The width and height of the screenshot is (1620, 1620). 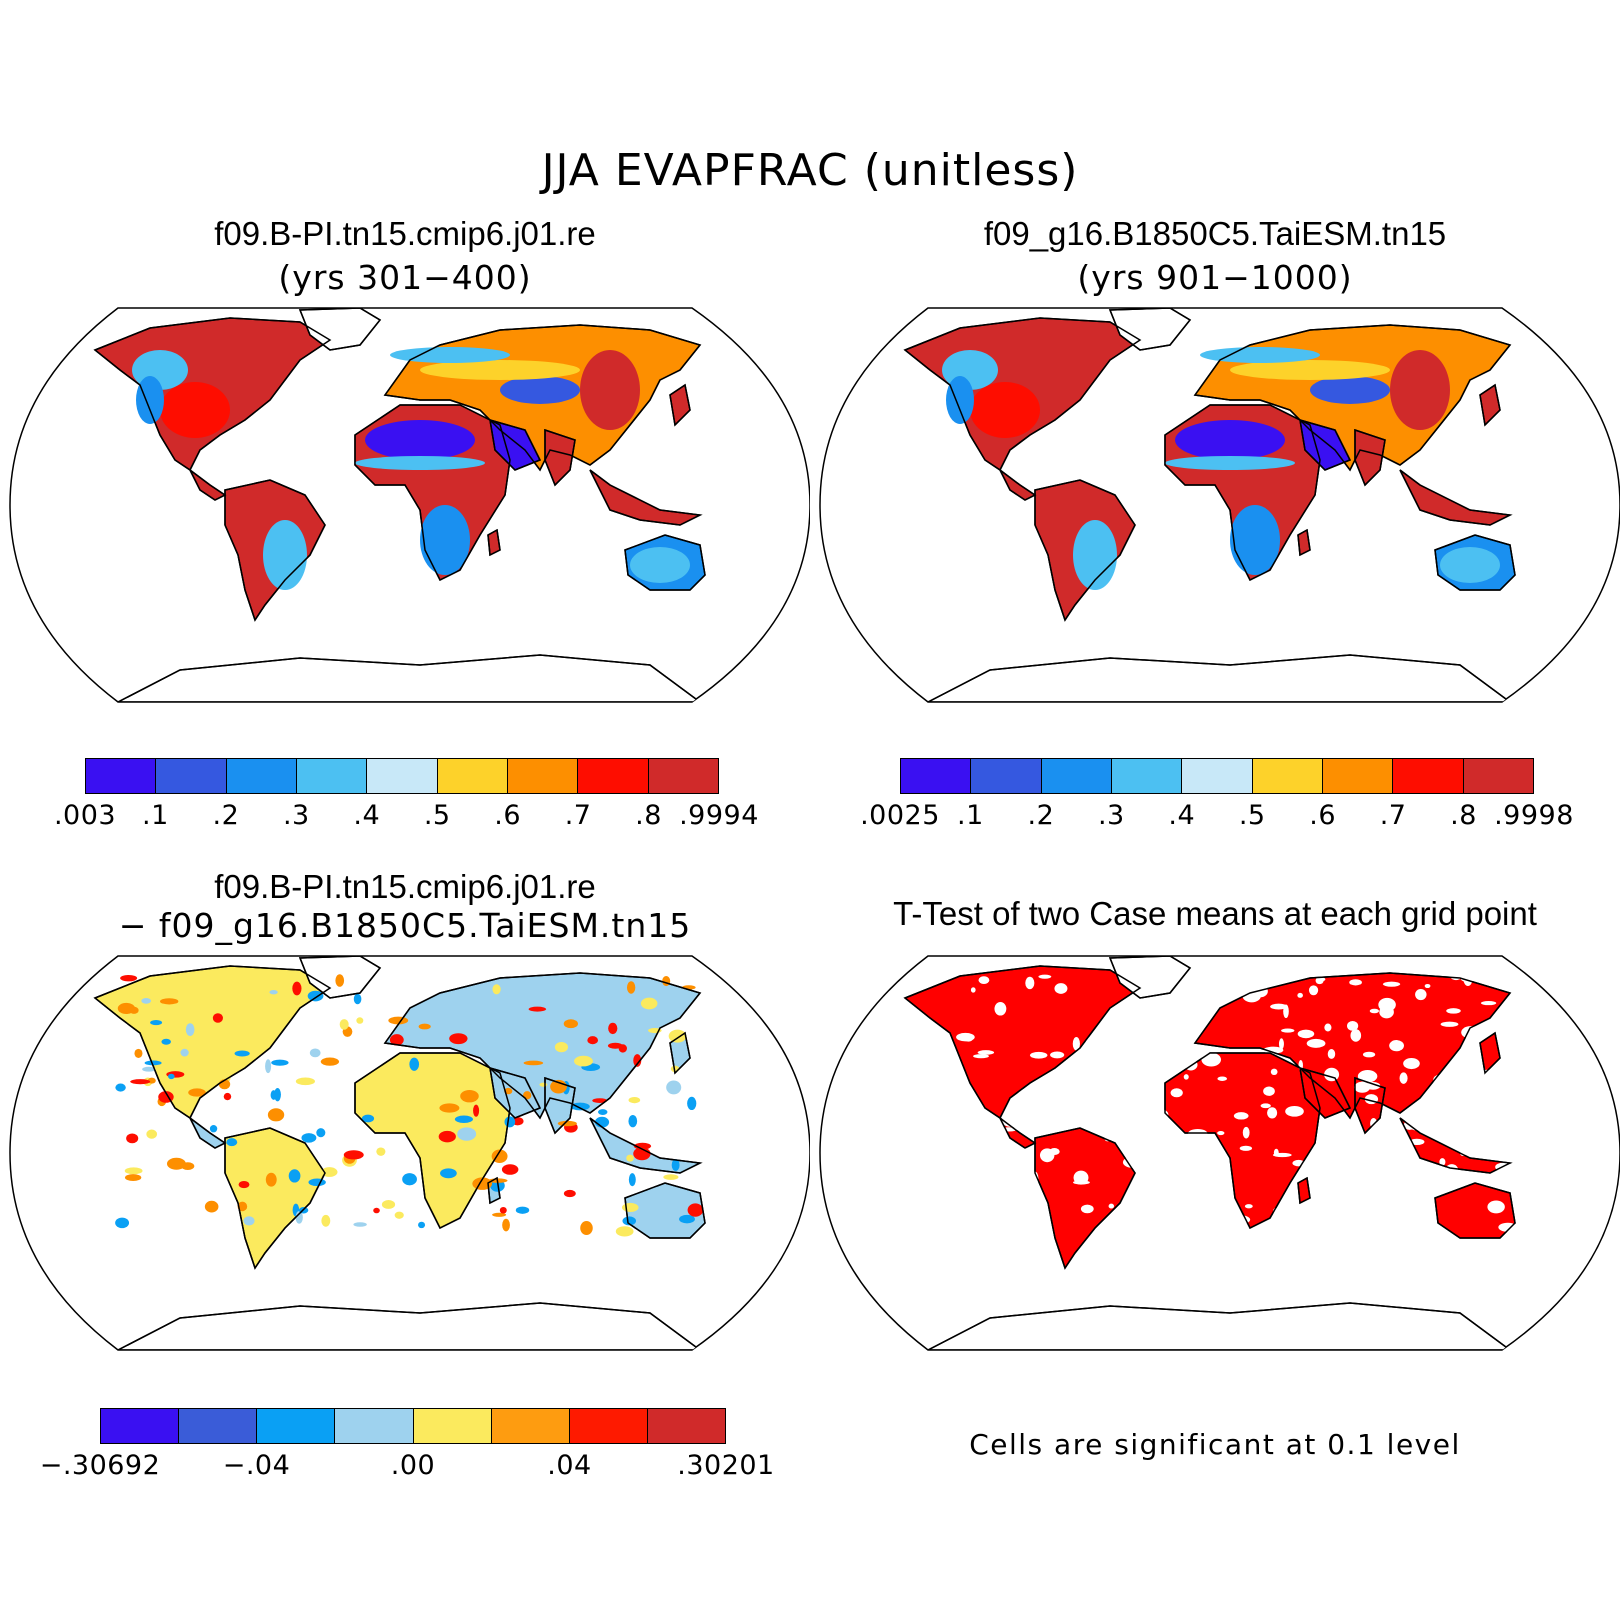 What do you see at coordinates (1304, 542) in the screenshot?
I see `coastline-madagascar` at bounding box center [1304, 542].